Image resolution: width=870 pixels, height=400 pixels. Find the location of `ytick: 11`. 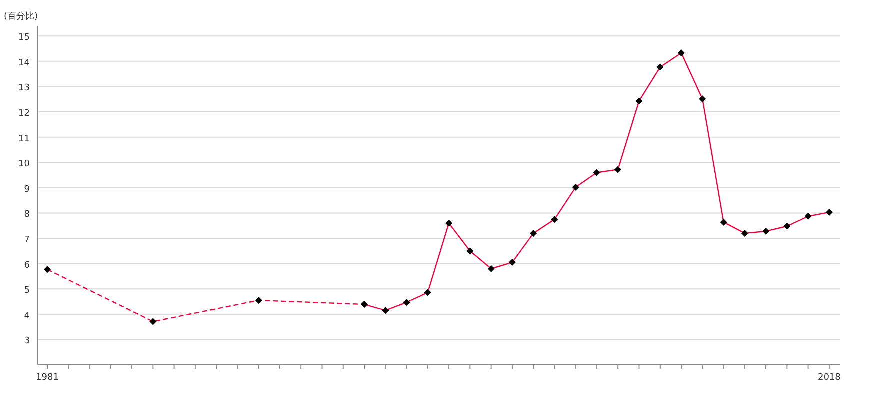

ytick: 11 is located at coordinates (24, 139).